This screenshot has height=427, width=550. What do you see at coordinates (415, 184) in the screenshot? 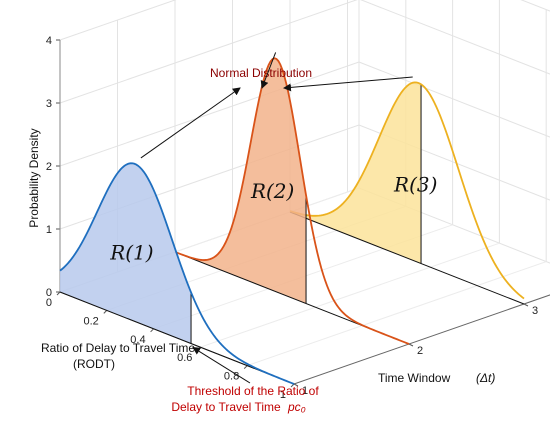
I see `region-label-3: R(3)` at bounding box center [415, 184].